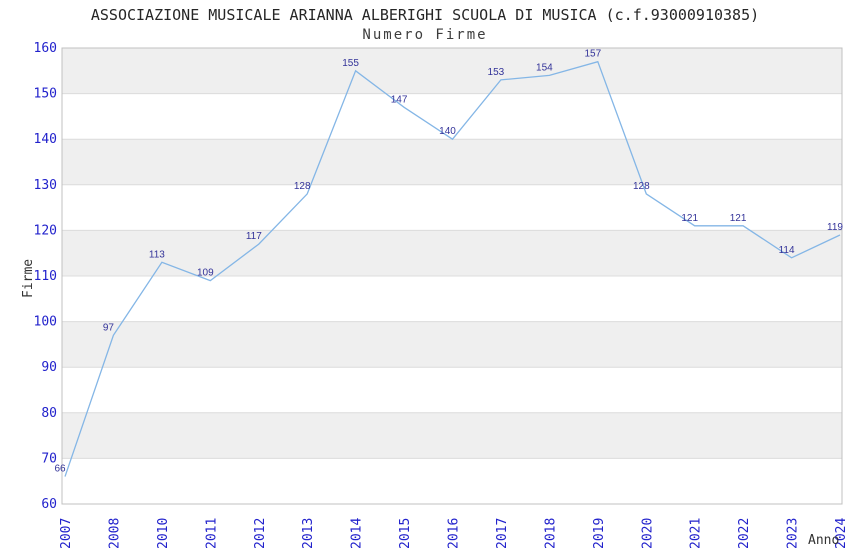 This screenshot has width=850, height=550. I want to click on y-tick-label: 80, so click(49, 413).